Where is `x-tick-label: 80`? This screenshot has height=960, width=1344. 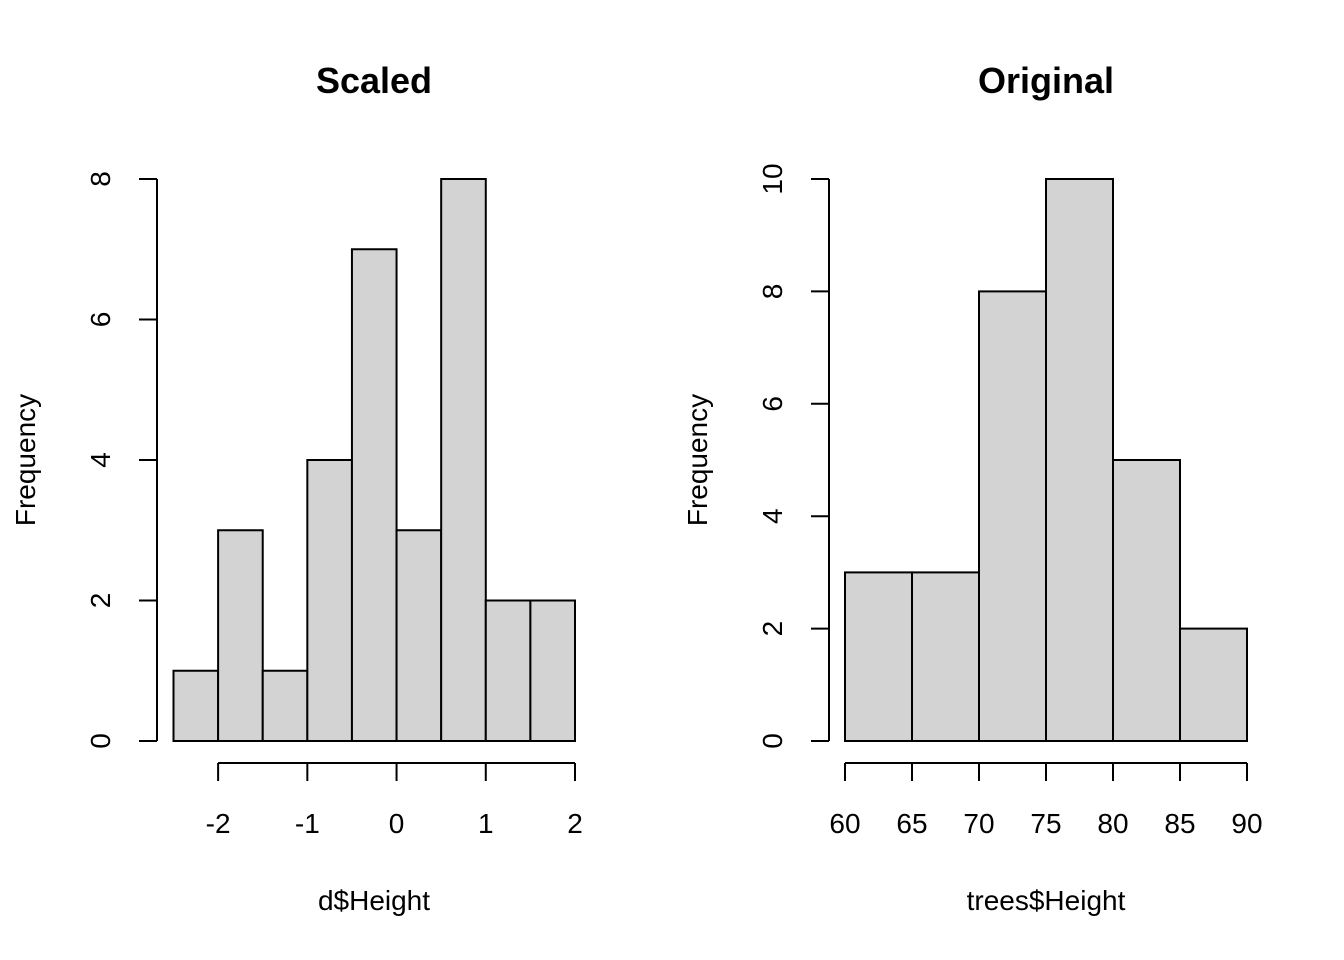 x-tick-label: 80 is located at coordinates (1112, 823).